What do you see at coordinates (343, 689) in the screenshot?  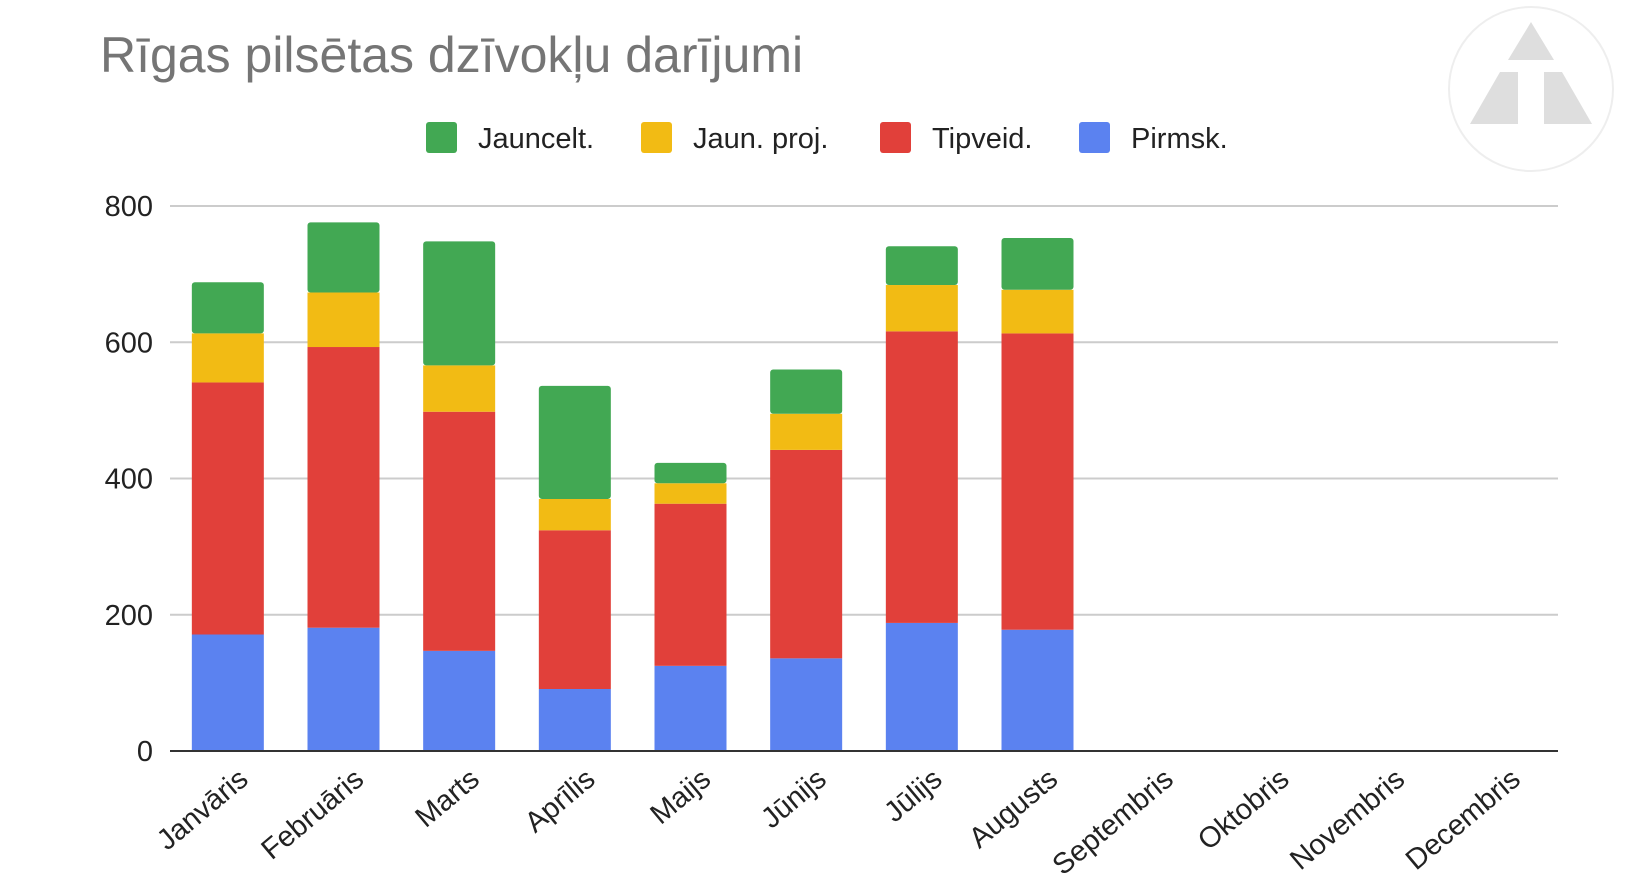 I see `bar-pirmsk-februaris` at bounding box center [343, 689].